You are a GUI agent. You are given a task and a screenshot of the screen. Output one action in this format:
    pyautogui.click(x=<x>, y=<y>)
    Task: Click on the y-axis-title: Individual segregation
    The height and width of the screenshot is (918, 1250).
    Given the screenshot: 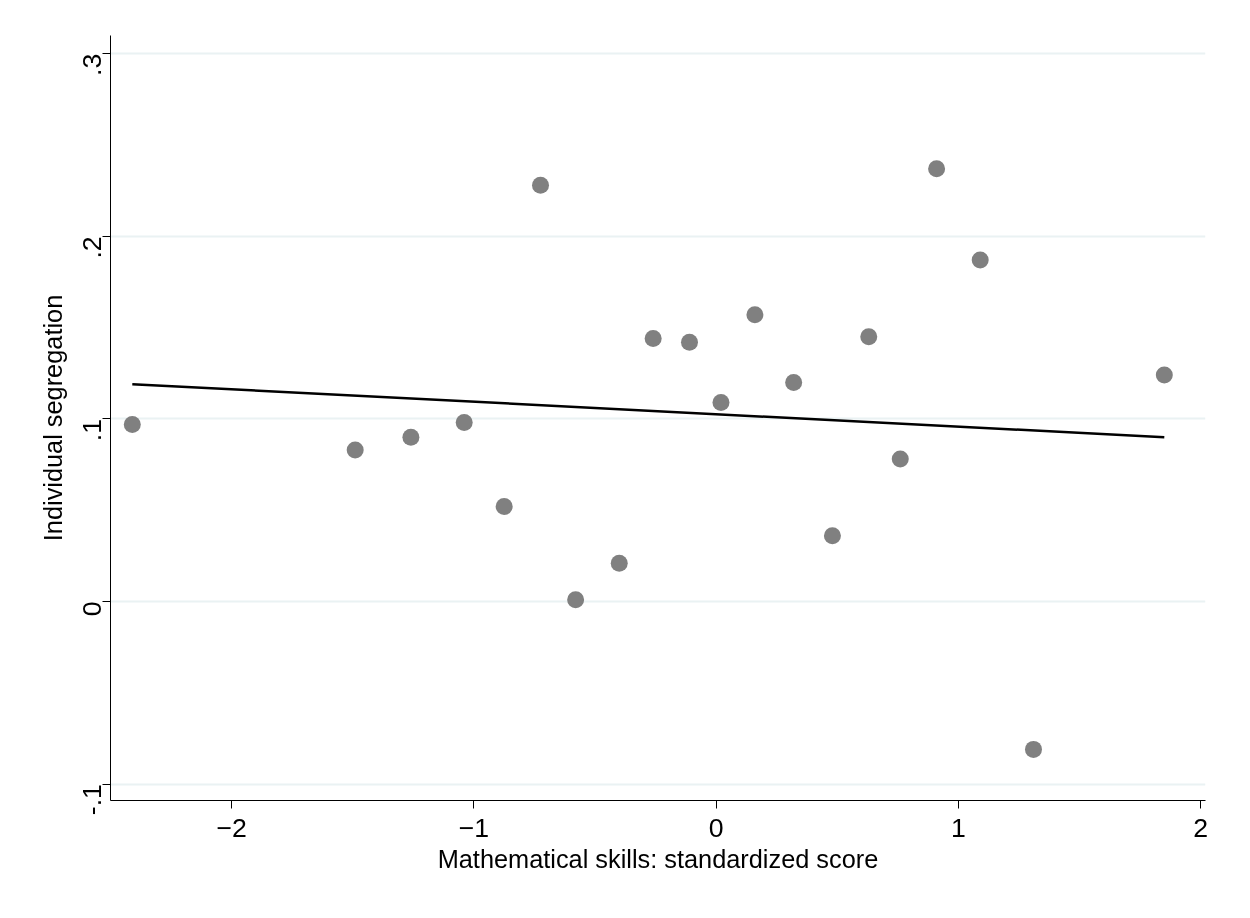 What is the action you would take?
    pyautogui.click(x=52, y=418)
    